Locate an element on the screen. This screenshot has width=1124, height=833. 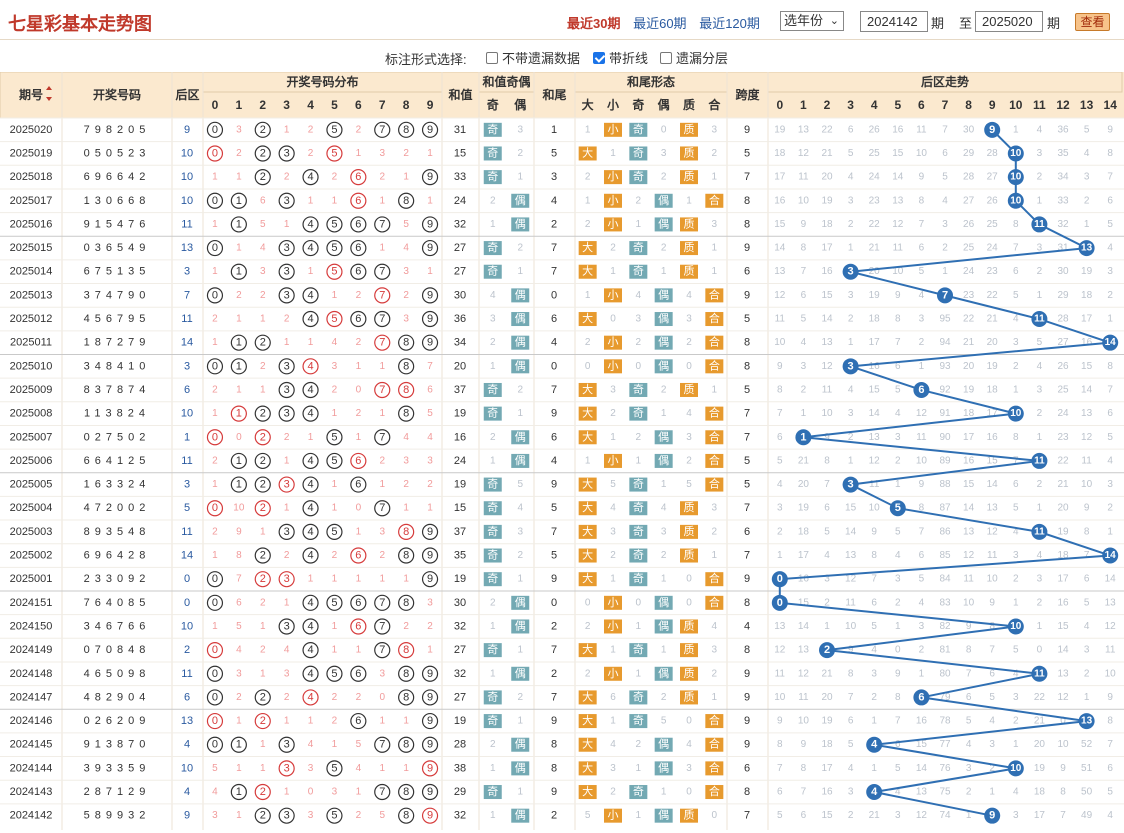
sumoe-miss: 2 is located at coordinates (493, 342).